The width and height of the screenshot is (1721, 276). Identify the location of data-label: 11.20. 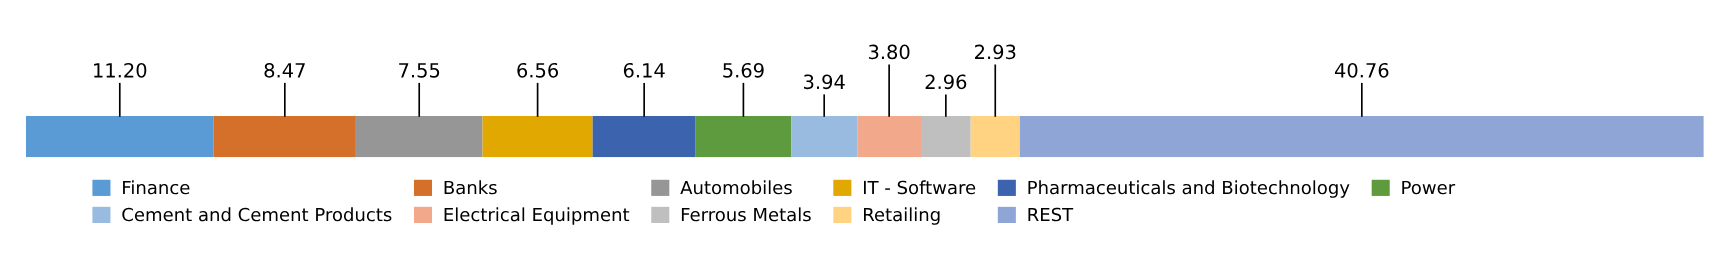
(120, 70).